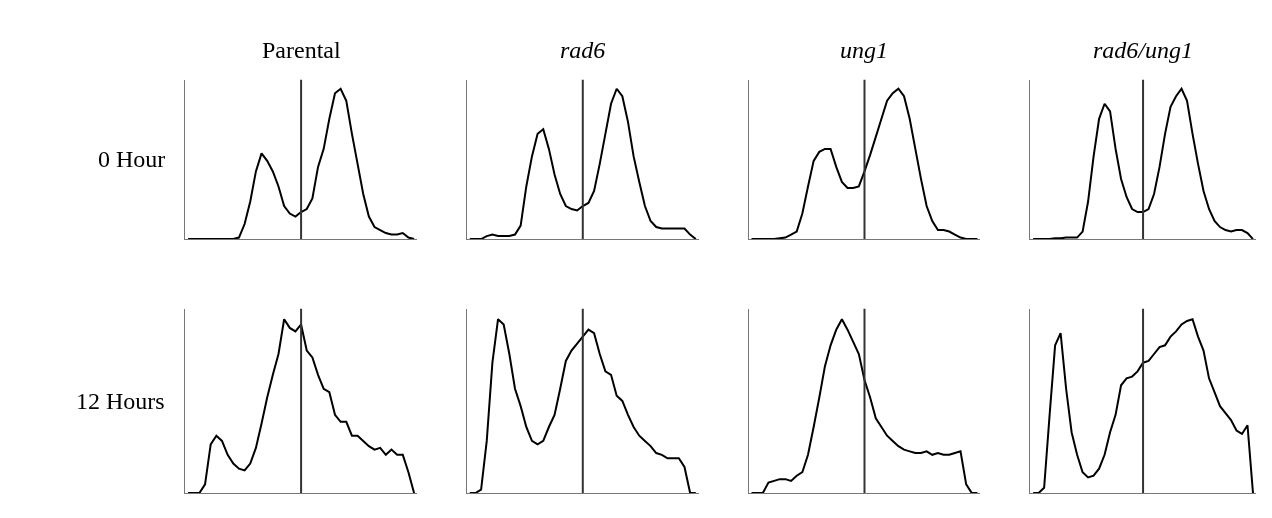 Image resolution: width=1272 pixels, height=518 pixels. I want to click on y-axis-title: 12 Hours, so click(120, 401).